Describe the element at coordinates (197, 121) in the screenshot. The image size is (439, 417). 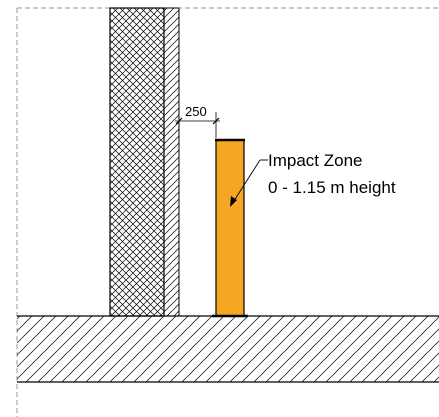
I see `dimension-250: 250` at that location.